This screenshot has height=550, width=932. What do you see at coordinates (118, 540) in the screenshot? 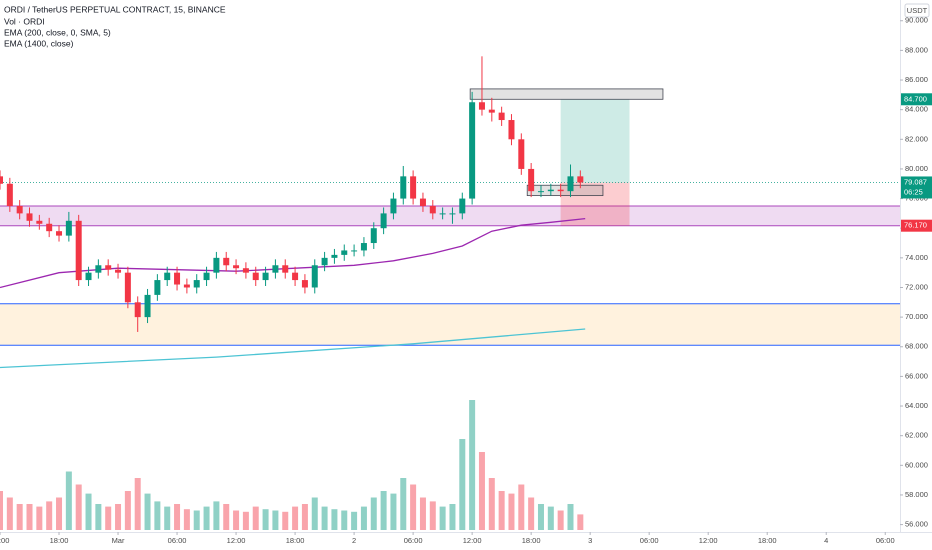
I see `x-tick-label: Mar` at bounding box center [118, 540].